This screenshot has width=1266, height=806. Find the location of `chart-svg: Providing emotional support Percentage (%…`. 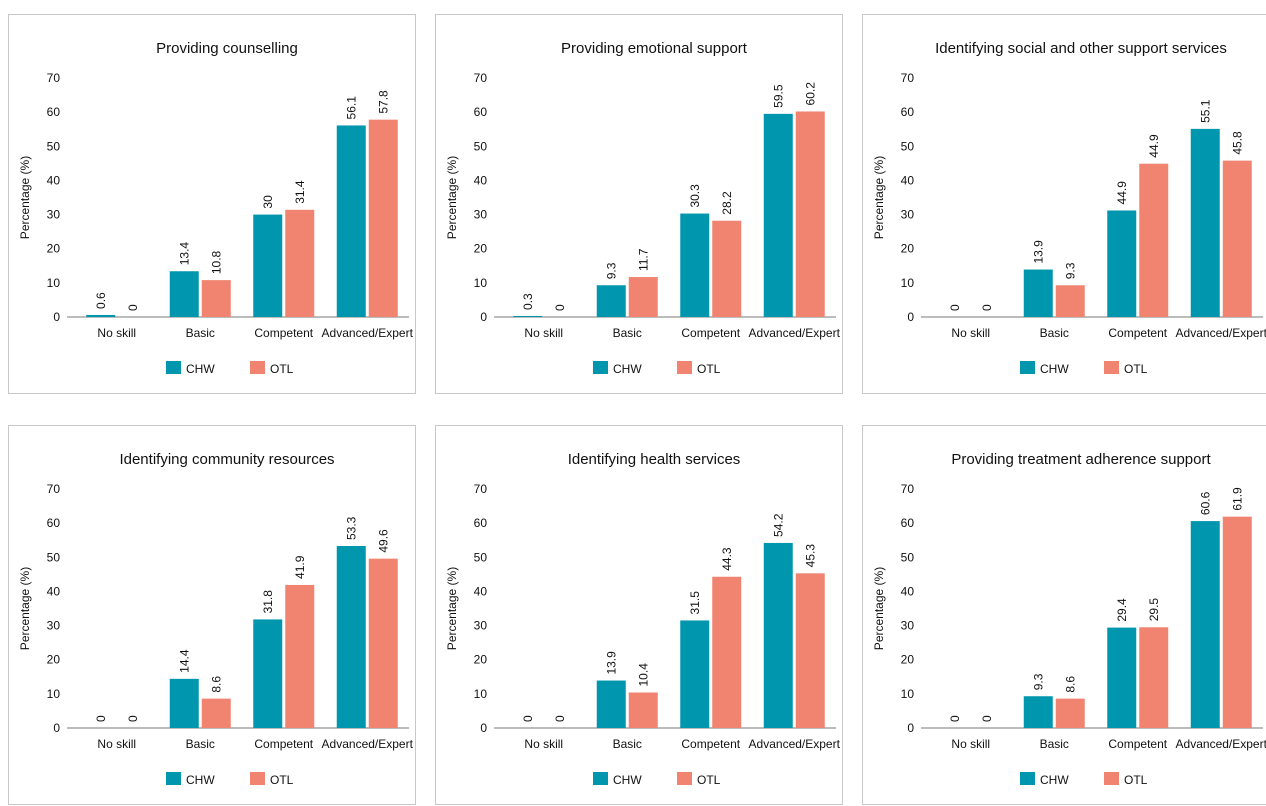

chart-svg: Providing emotional support Percentage (%… is located at coordinates (643, 208).